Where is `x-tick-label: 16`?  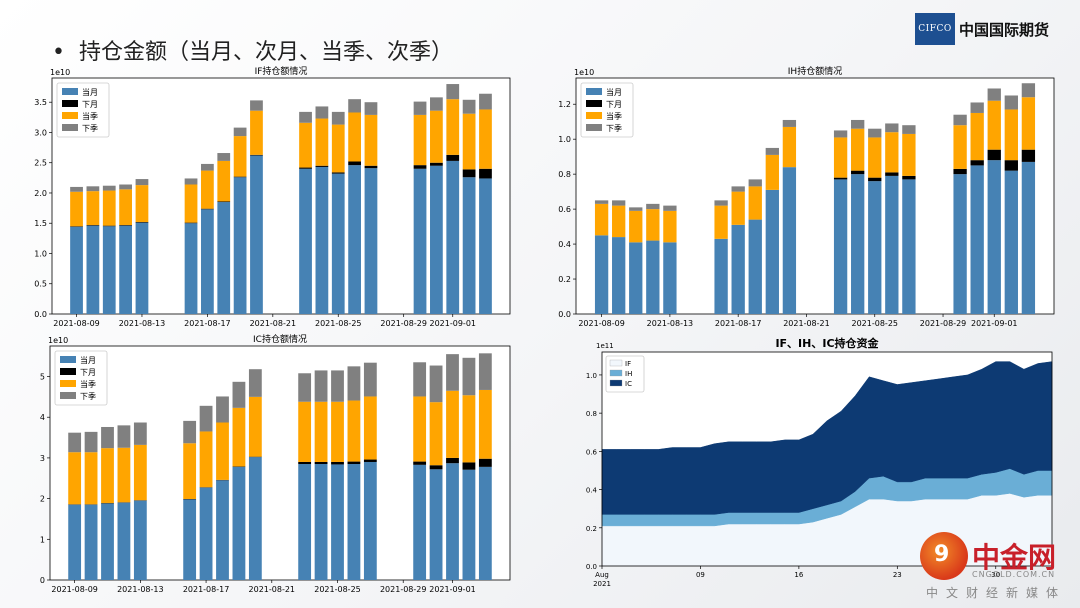
x-tick-label: 16 is located at coordinates (798, 575).